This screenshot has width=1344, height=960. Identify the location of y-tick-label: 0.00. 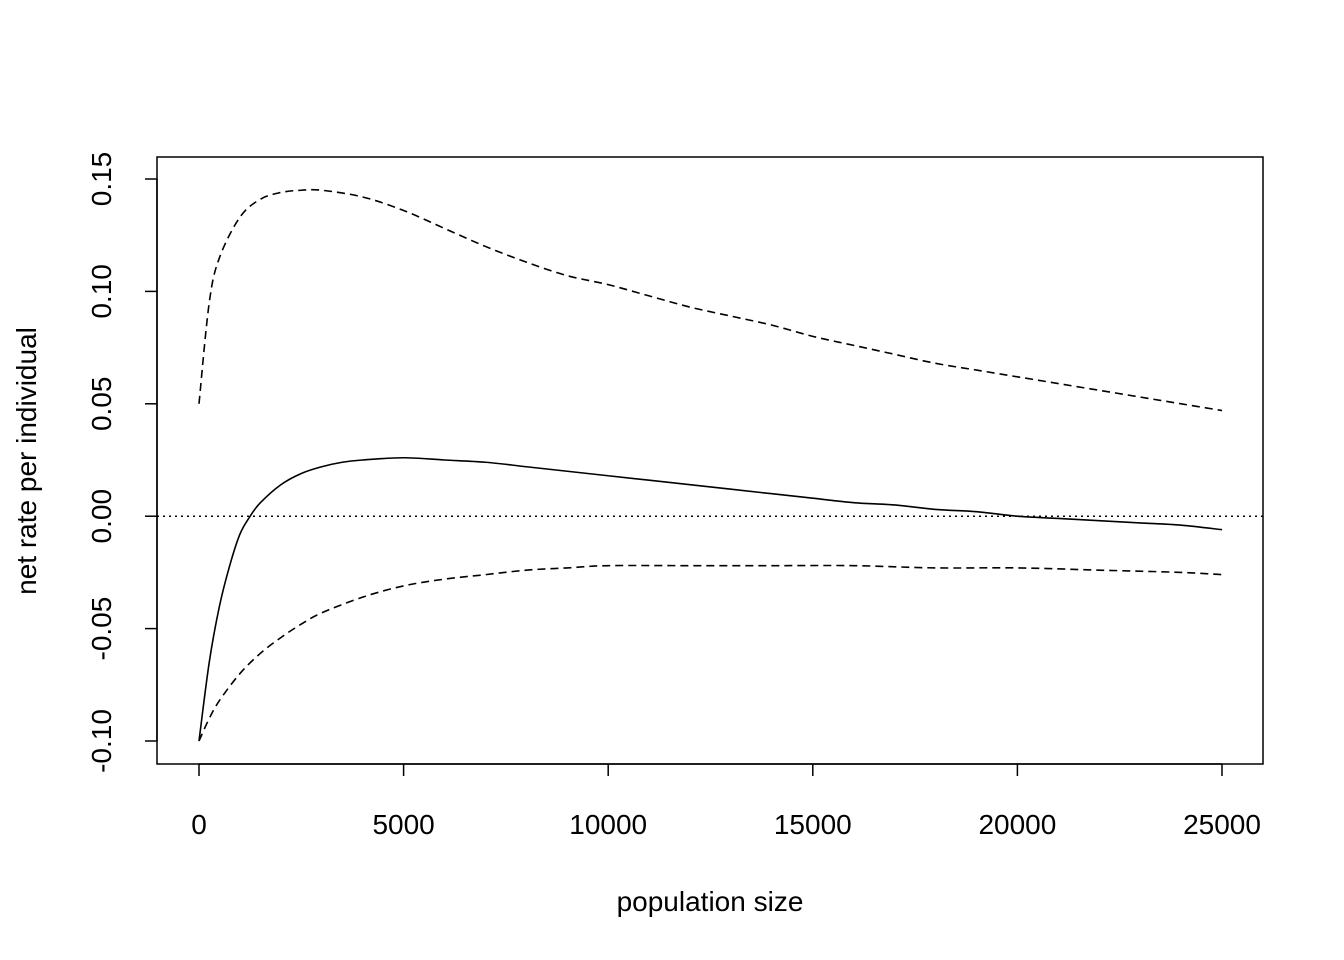
(101, 516).